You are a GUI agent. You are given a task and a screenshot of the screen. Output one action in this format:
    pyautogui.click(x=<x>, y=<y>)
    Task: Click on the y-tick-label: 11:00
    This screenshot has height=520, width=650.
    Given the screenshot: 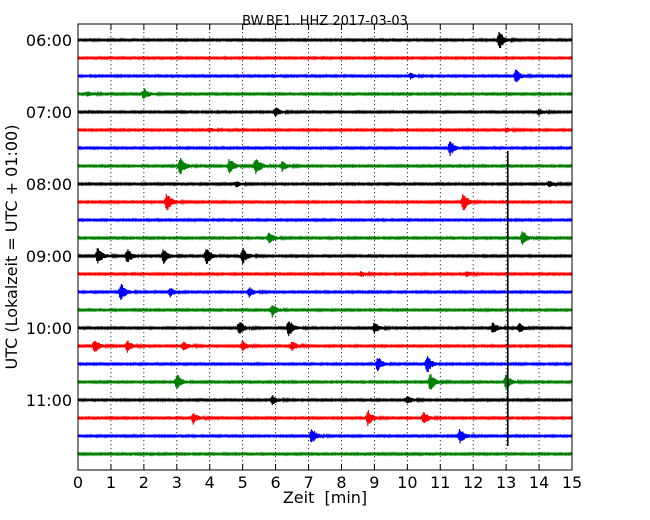 What is the action you would take?
    pyautogui.click(x=49, y=400)
    